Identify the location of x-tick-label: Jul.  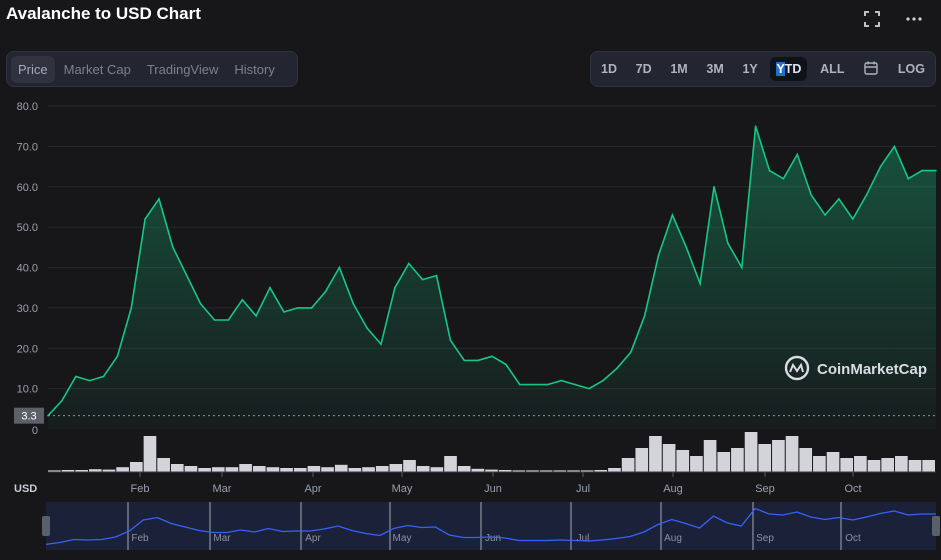
(583, 489).